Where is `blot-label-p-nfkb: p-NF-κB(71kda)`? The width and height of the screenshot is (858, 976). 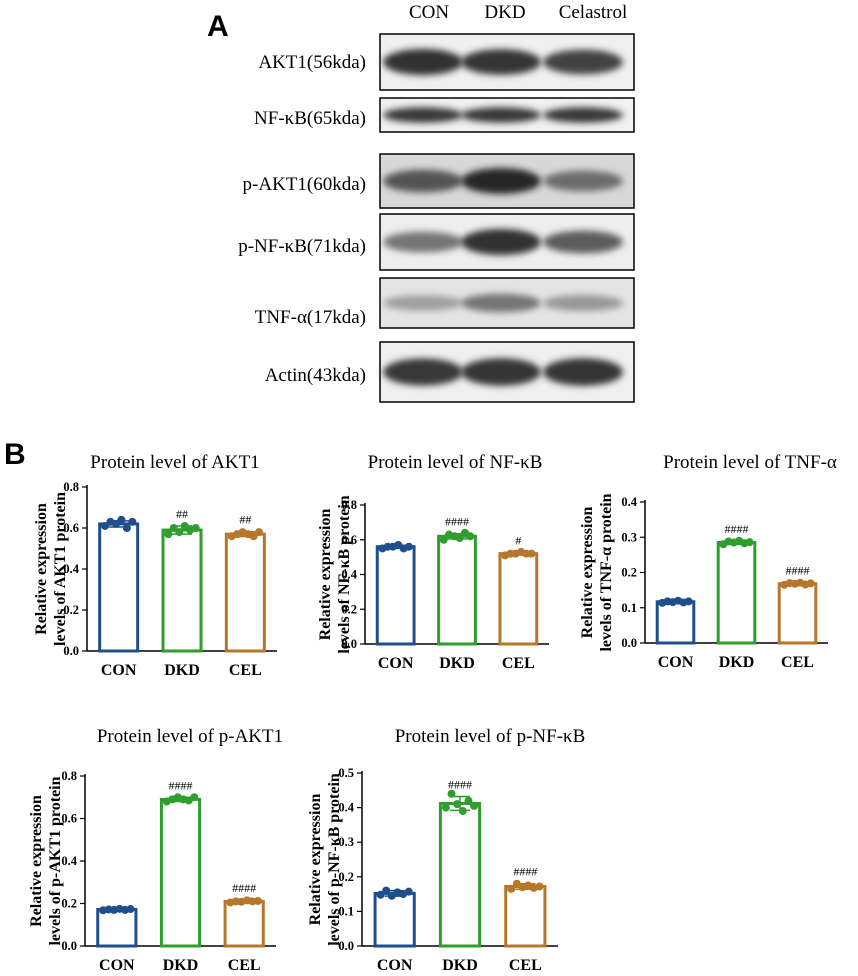
blot-label-p-nfkb: p-NF-κB(71kda) is located at coordinates (302, 246).